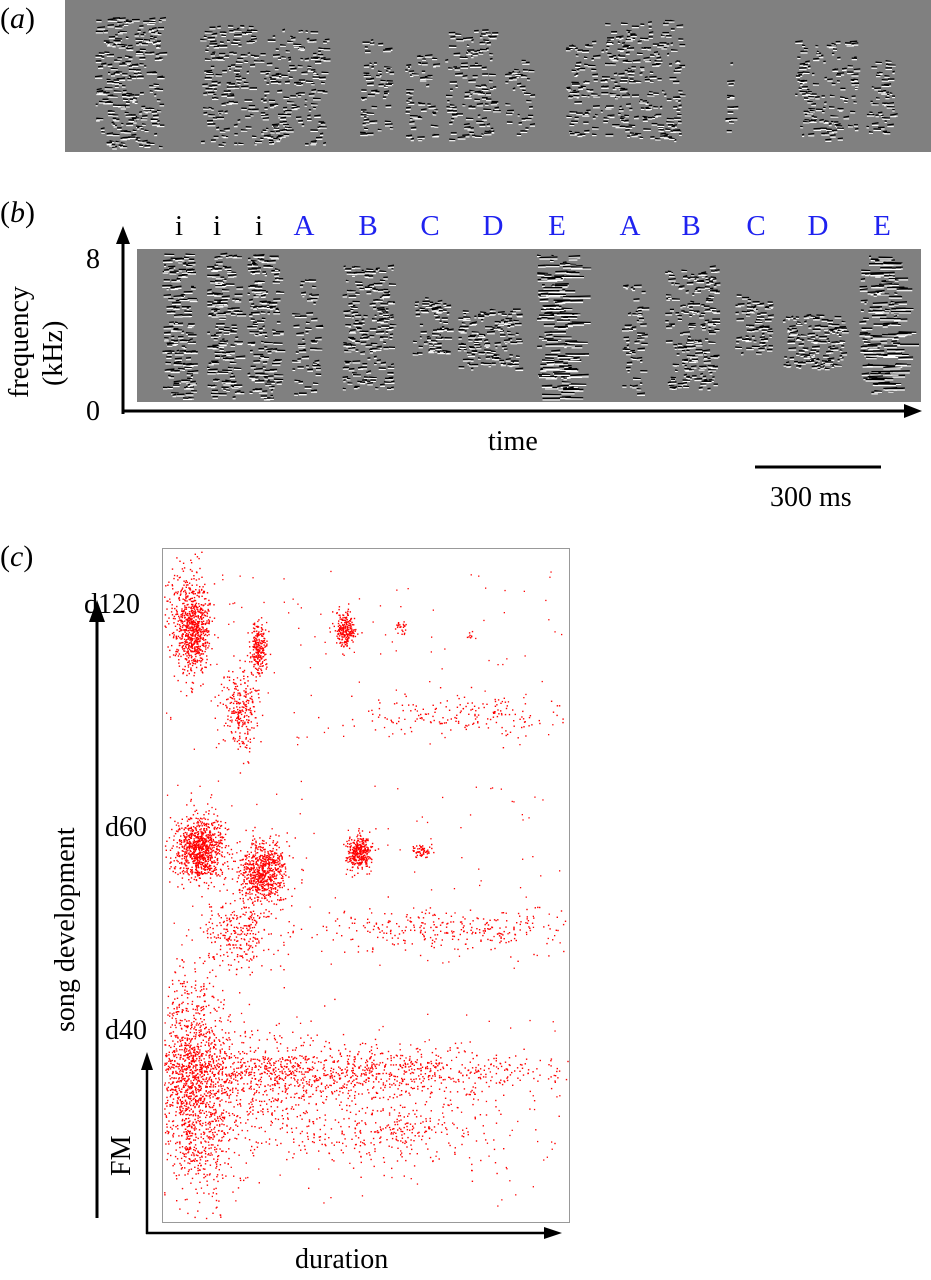 The height and width of the screenshot is (1280, 931). I want to click on day-label-d40: d40, so click(126, 1030).